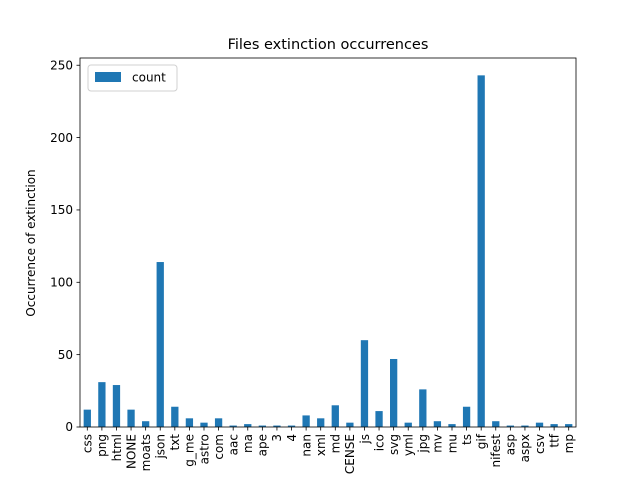  I want to click on x-tick-label-ttf: ttf, so click(554, 440).